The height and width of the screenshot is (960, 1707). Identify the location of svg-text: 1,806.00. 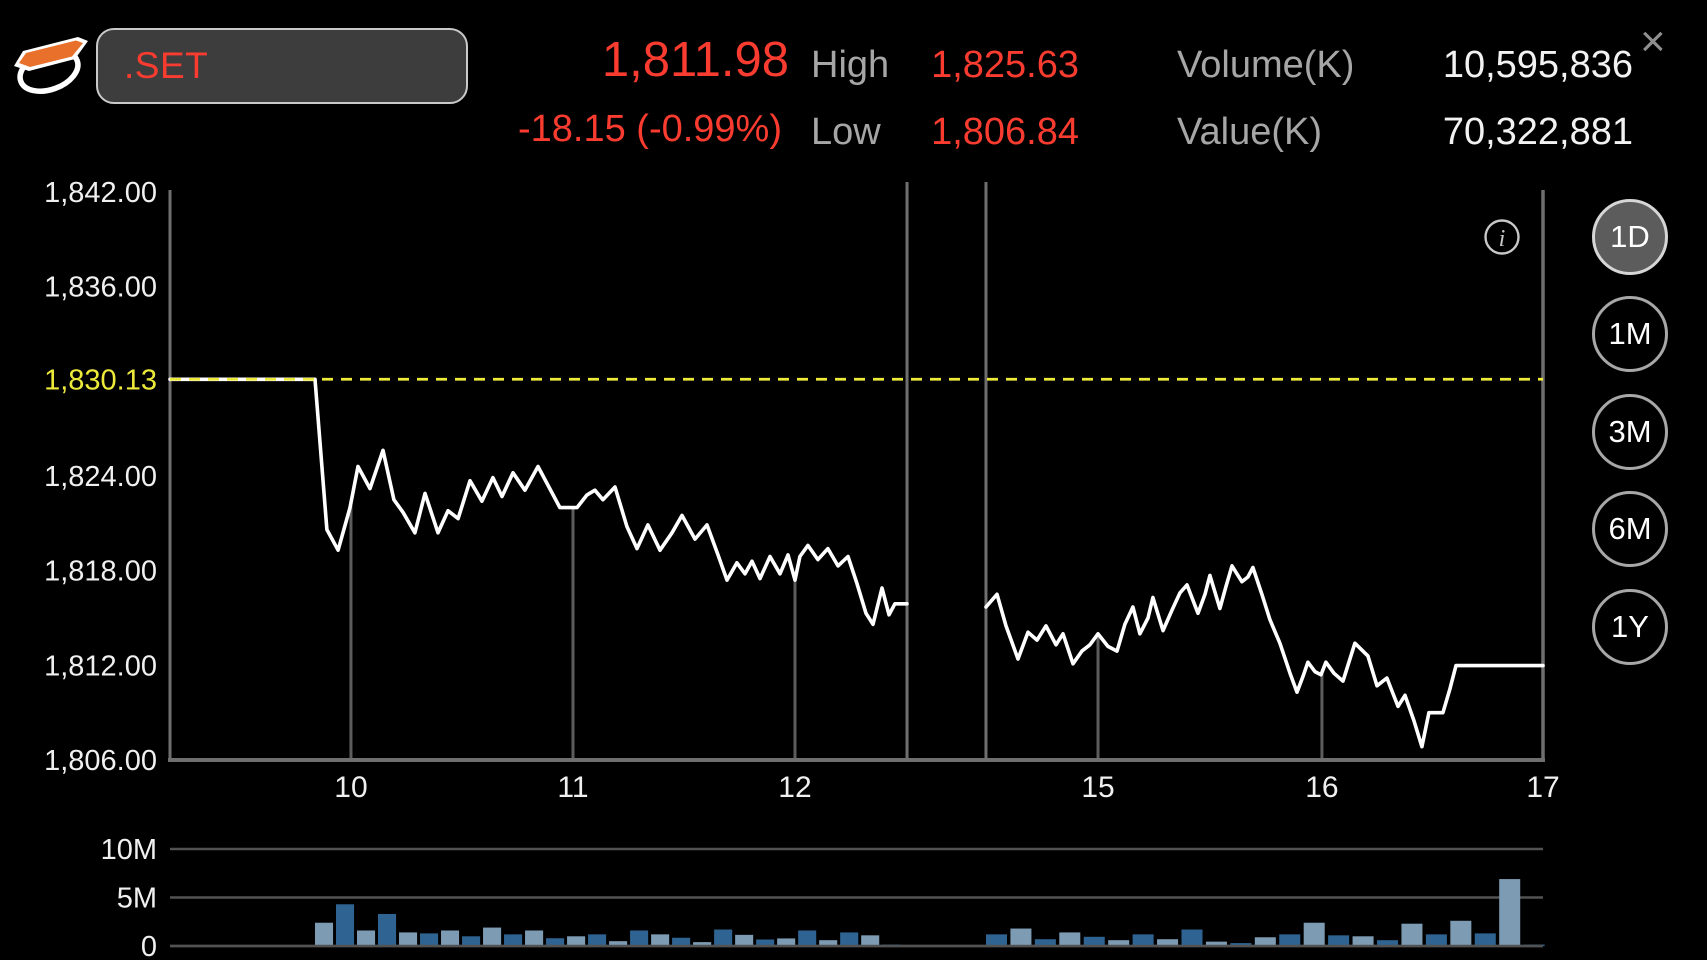
(100, 761).